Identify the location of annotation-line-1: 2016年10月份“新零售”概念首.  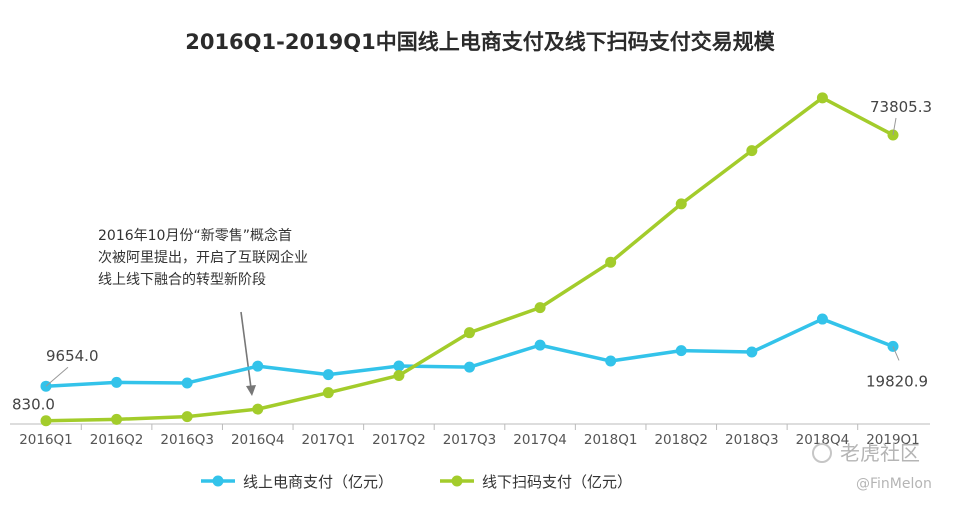
(195, 235).